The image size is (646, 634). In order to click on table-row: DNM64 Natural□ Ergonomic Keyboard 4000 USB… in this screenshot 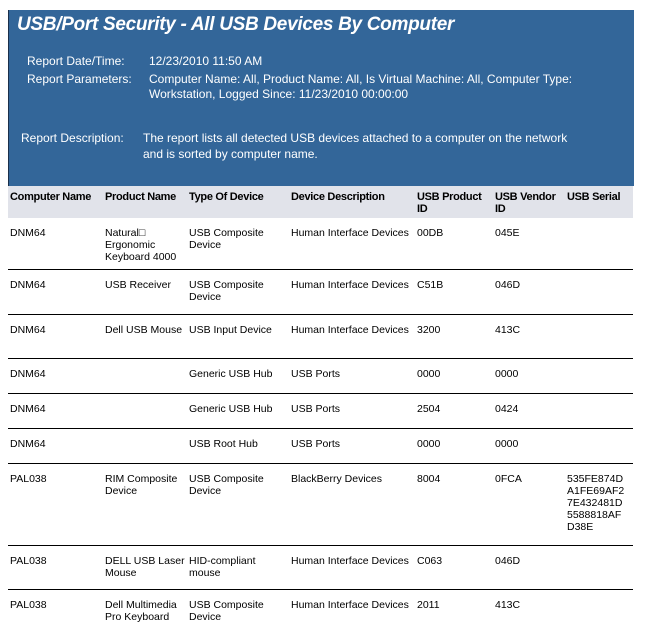, I will do `click(320, 244)`.